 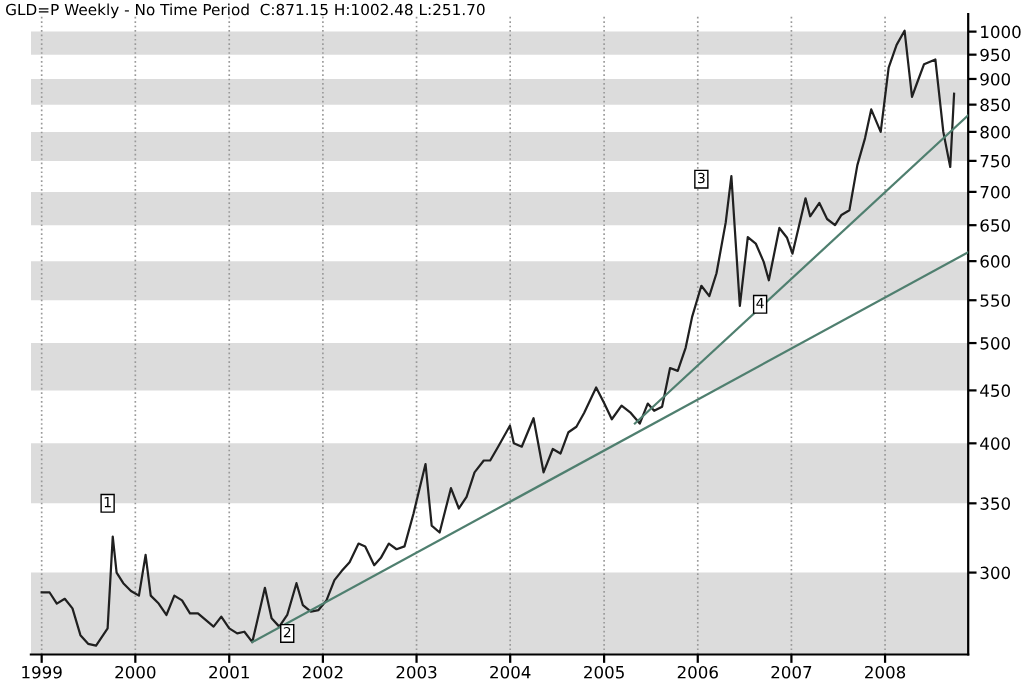 I want to click on y-tick-label: 850, so click(x=995, y=105).